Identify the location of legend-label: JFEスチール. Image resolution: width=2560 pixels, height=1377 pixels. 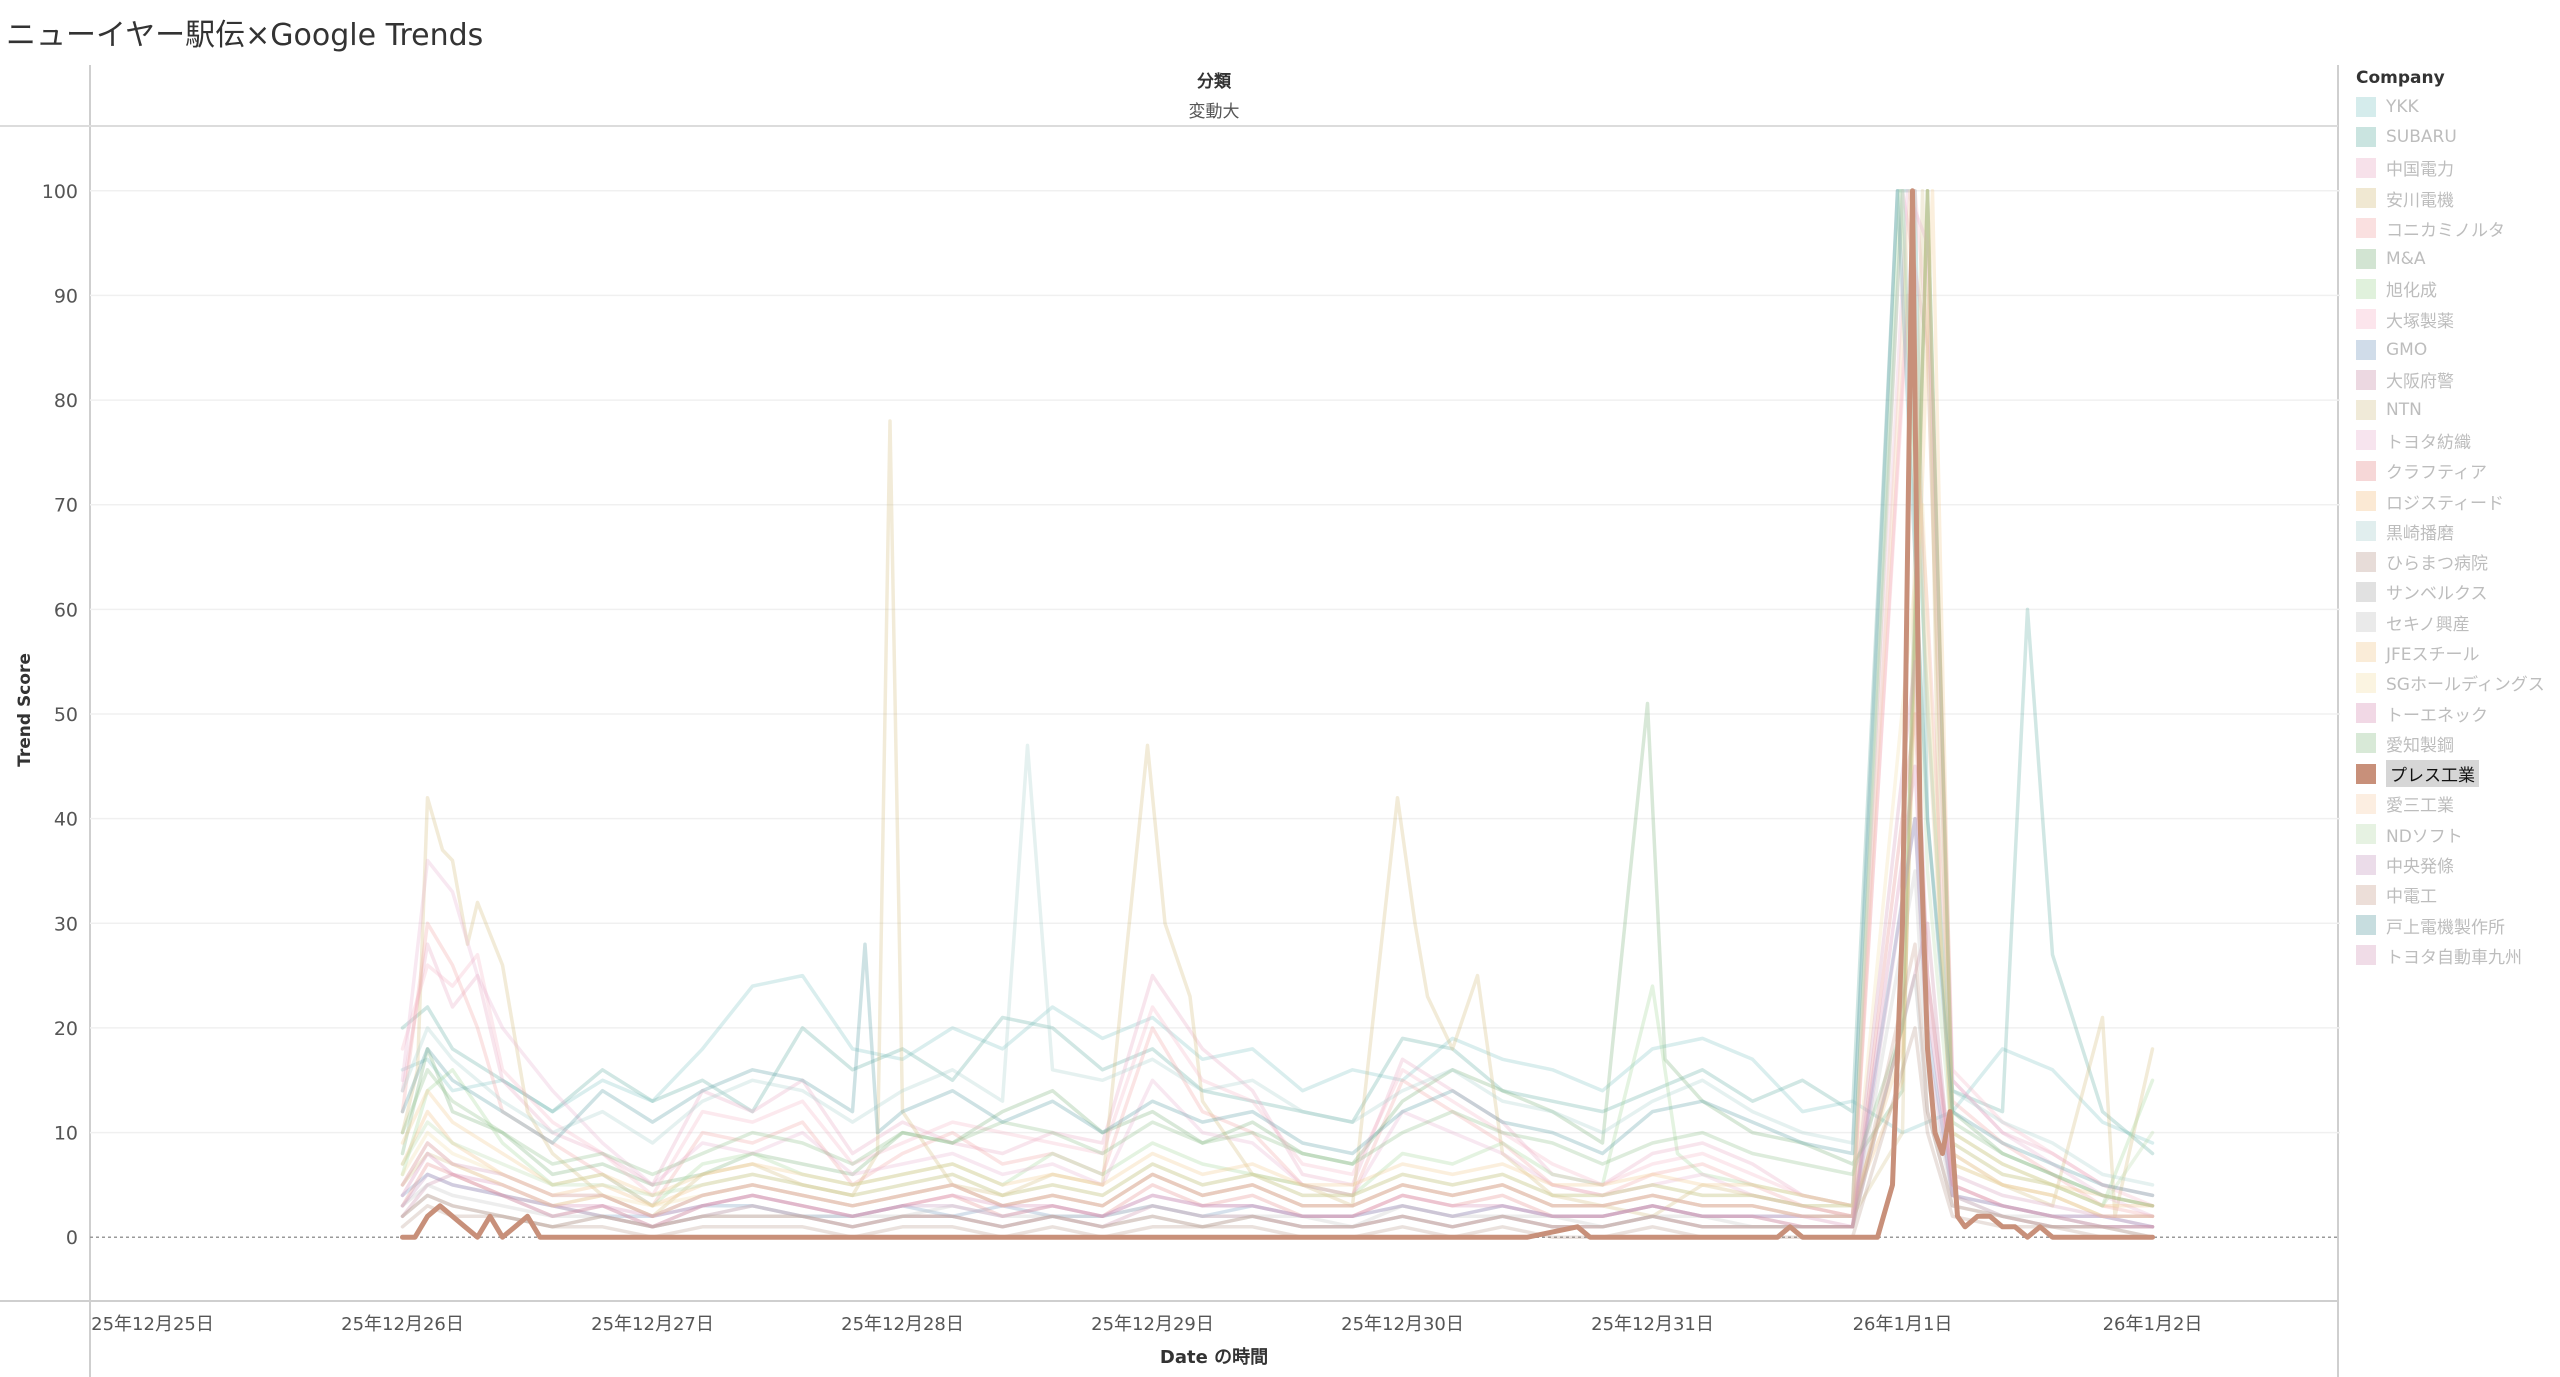
(2433, 654).